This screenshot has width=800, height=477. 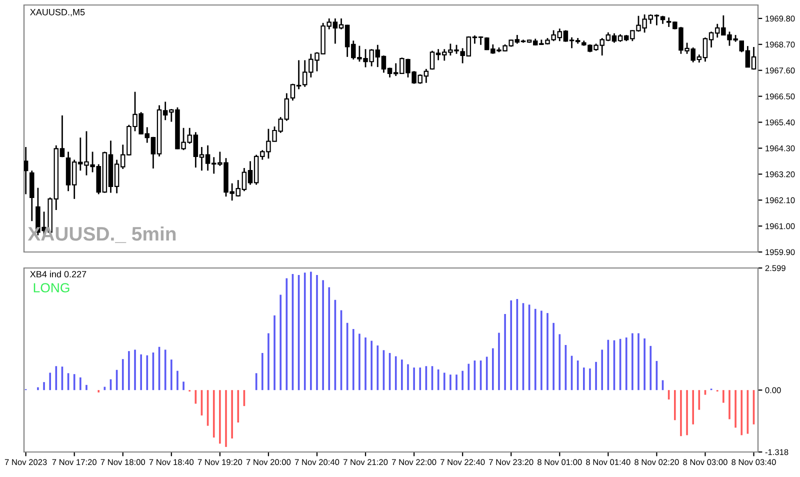 What do you see at coordinates (780, 97) in the screenshot?
I see `y-tick-label: 1966.50` at bounding box center [780, 97].